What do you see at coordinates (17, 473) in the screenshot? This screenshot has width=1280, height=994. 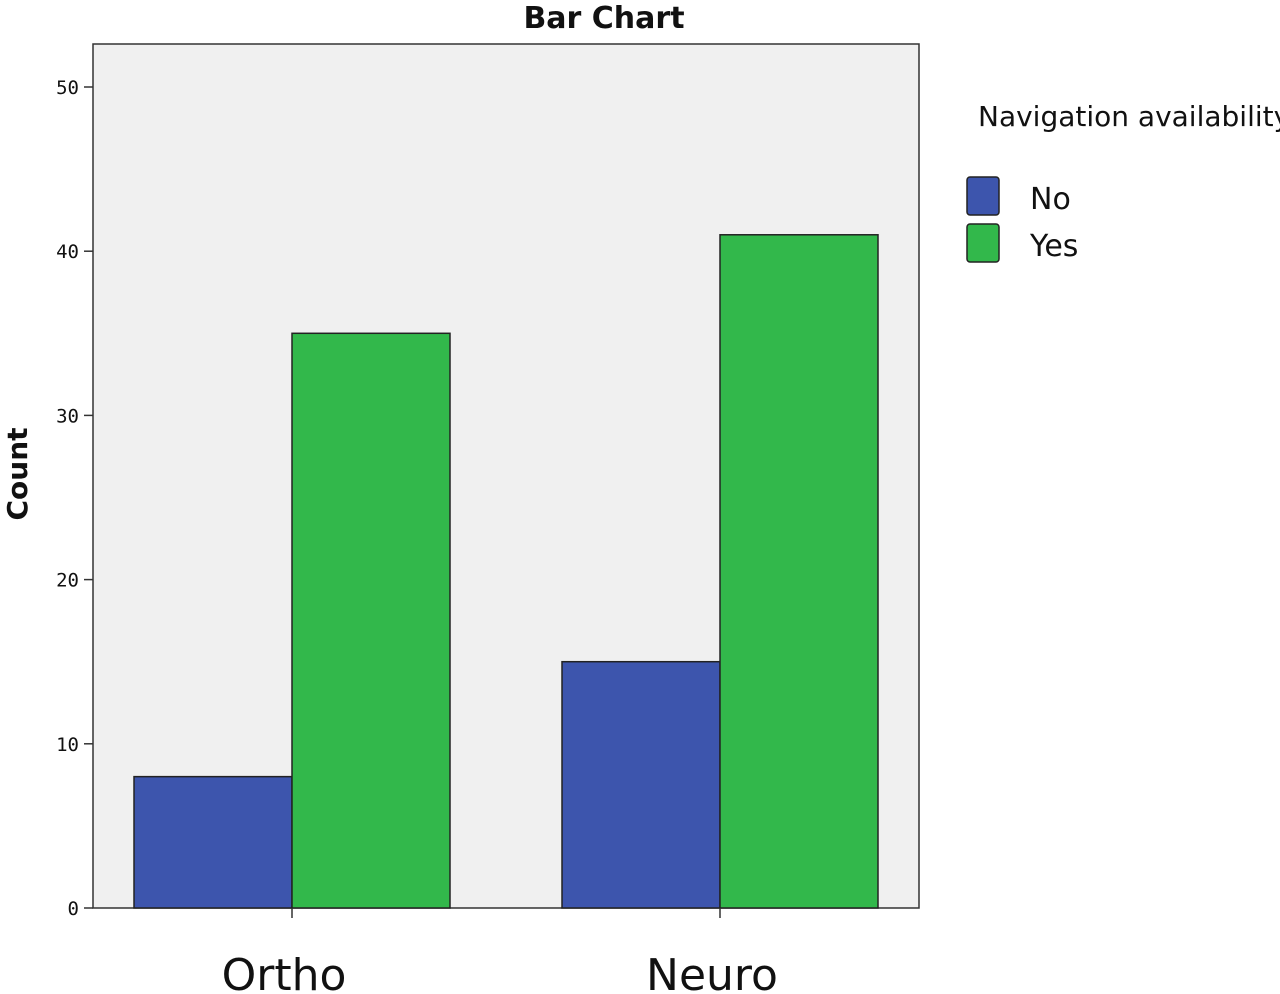 I see `y-axis-label: Count` at bounding box center [17, 473].